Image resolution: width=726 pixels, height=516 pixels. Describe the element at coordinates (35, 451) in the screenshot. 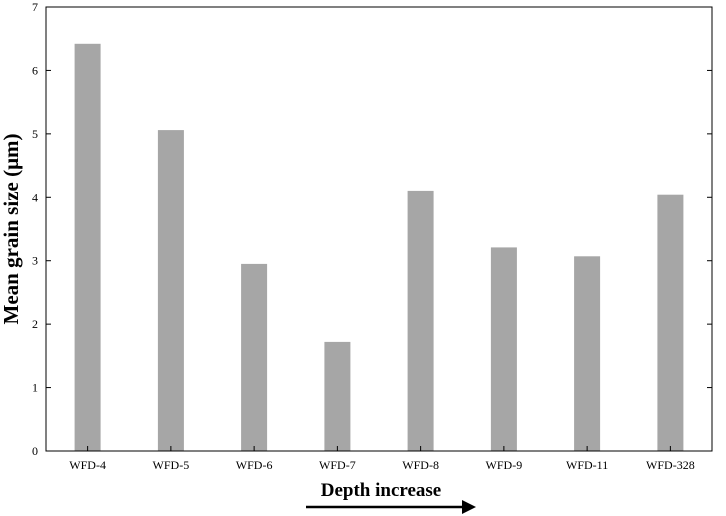

I see `y-tick-label: 0` at that location.